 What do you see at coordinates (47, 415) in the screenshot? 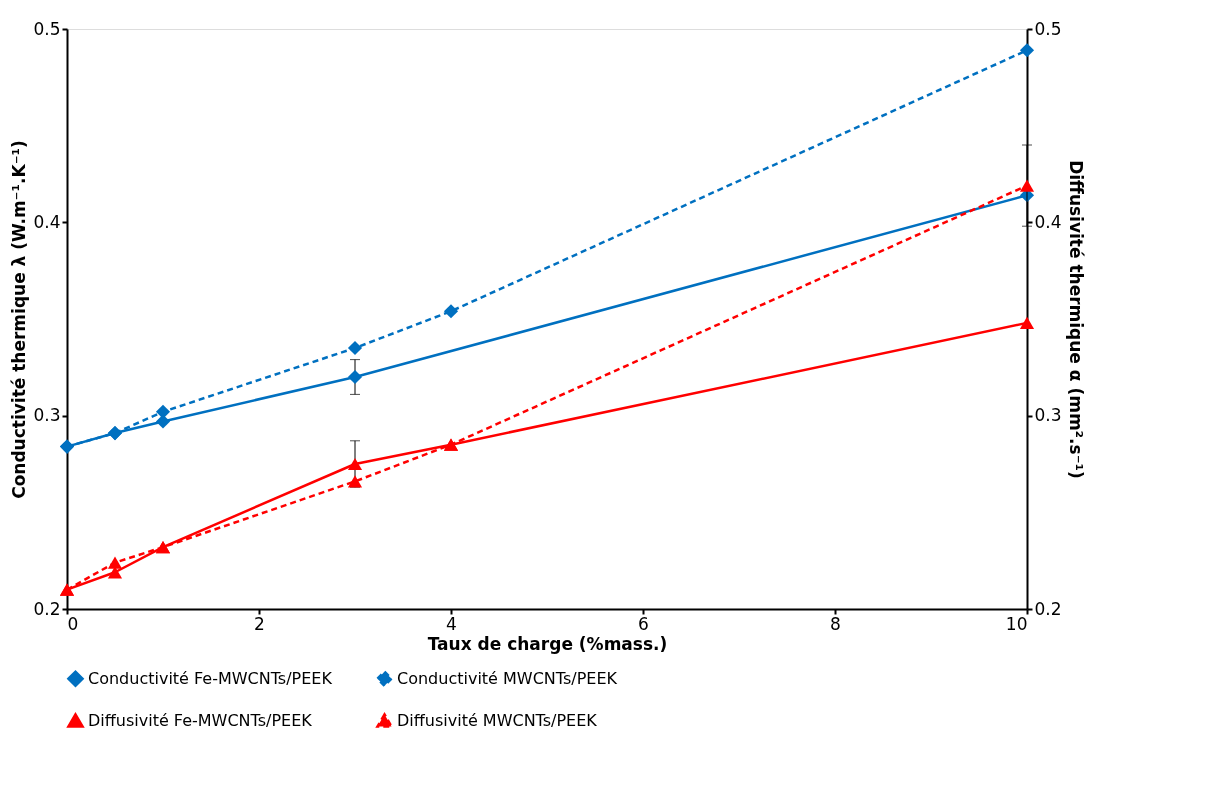
I see `y-tick-label: 0.3` at bounding box center [47, 415].